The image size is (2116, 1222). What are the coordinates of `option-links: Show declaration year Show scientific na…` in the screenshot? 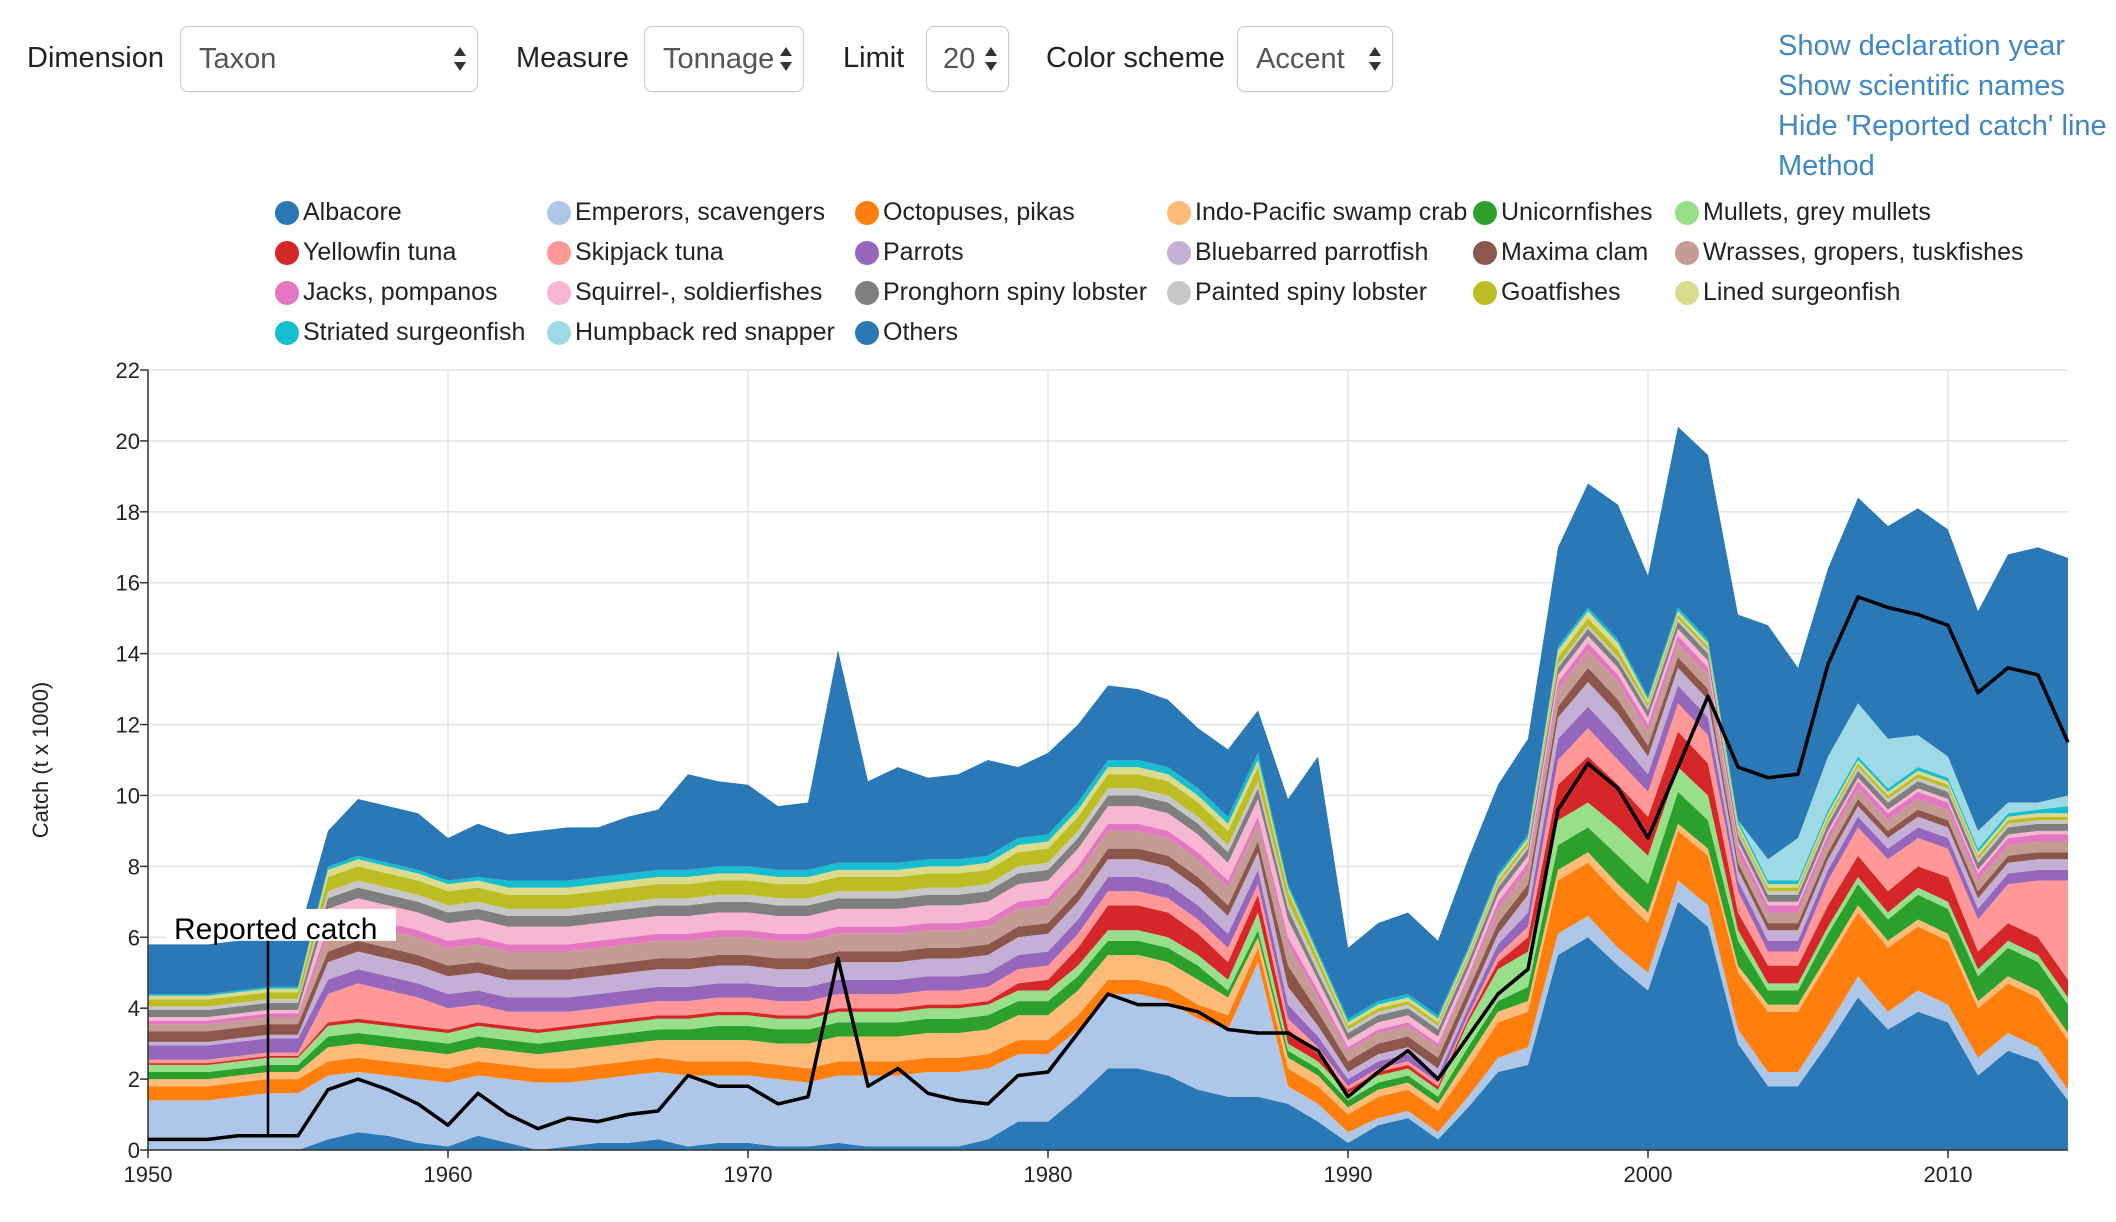 It's located at (1942, 106).